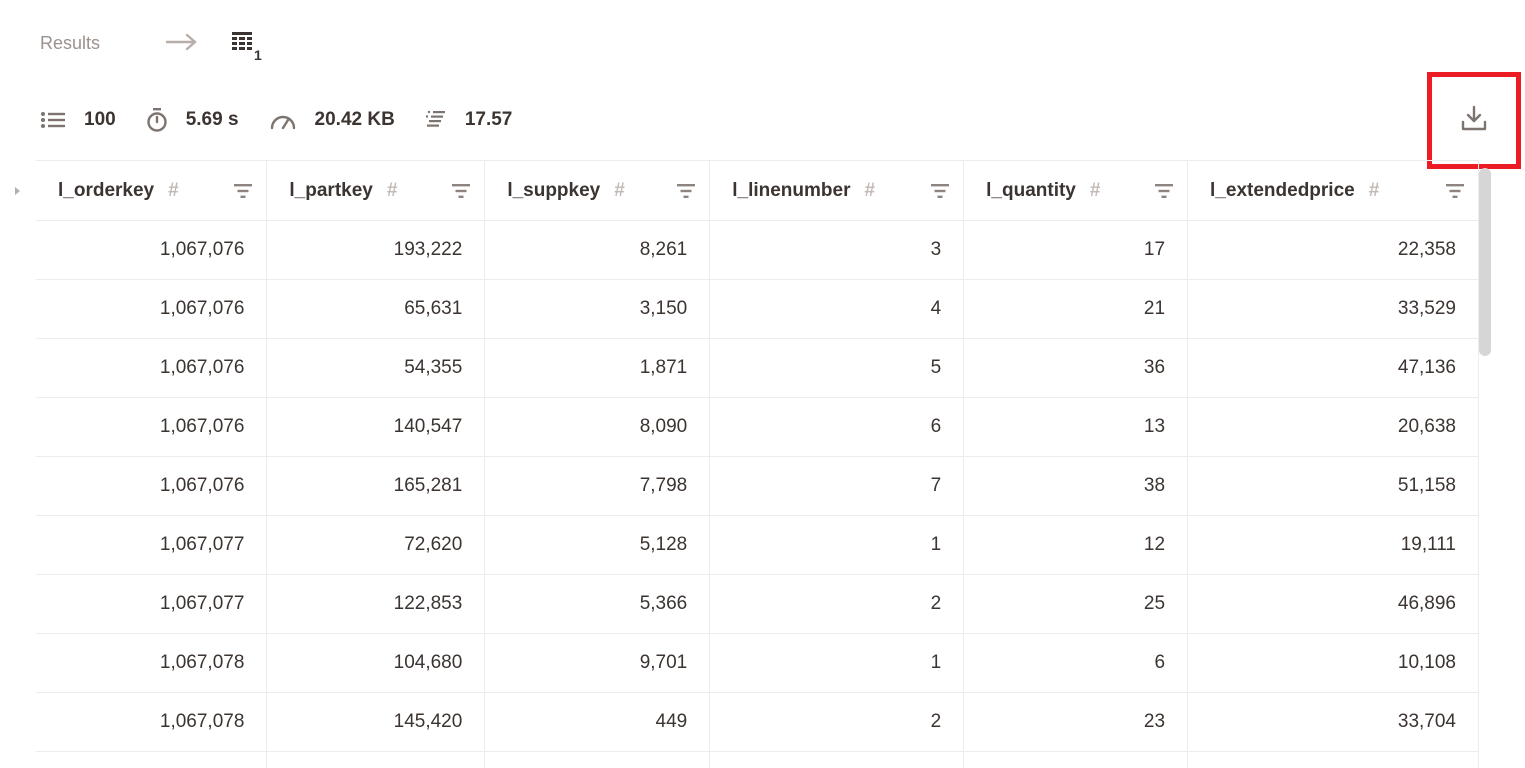  I want to click on table-row: 1,067,077 122,853 5,366 2 25 46,896, so click(757, 604).